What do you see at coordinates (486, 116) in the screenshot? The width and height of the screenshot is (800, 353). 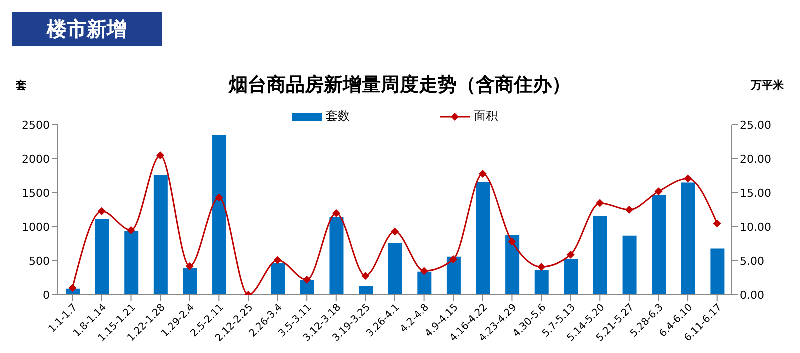 I see `legend-label: 面积` at bounding box center [486, 116].